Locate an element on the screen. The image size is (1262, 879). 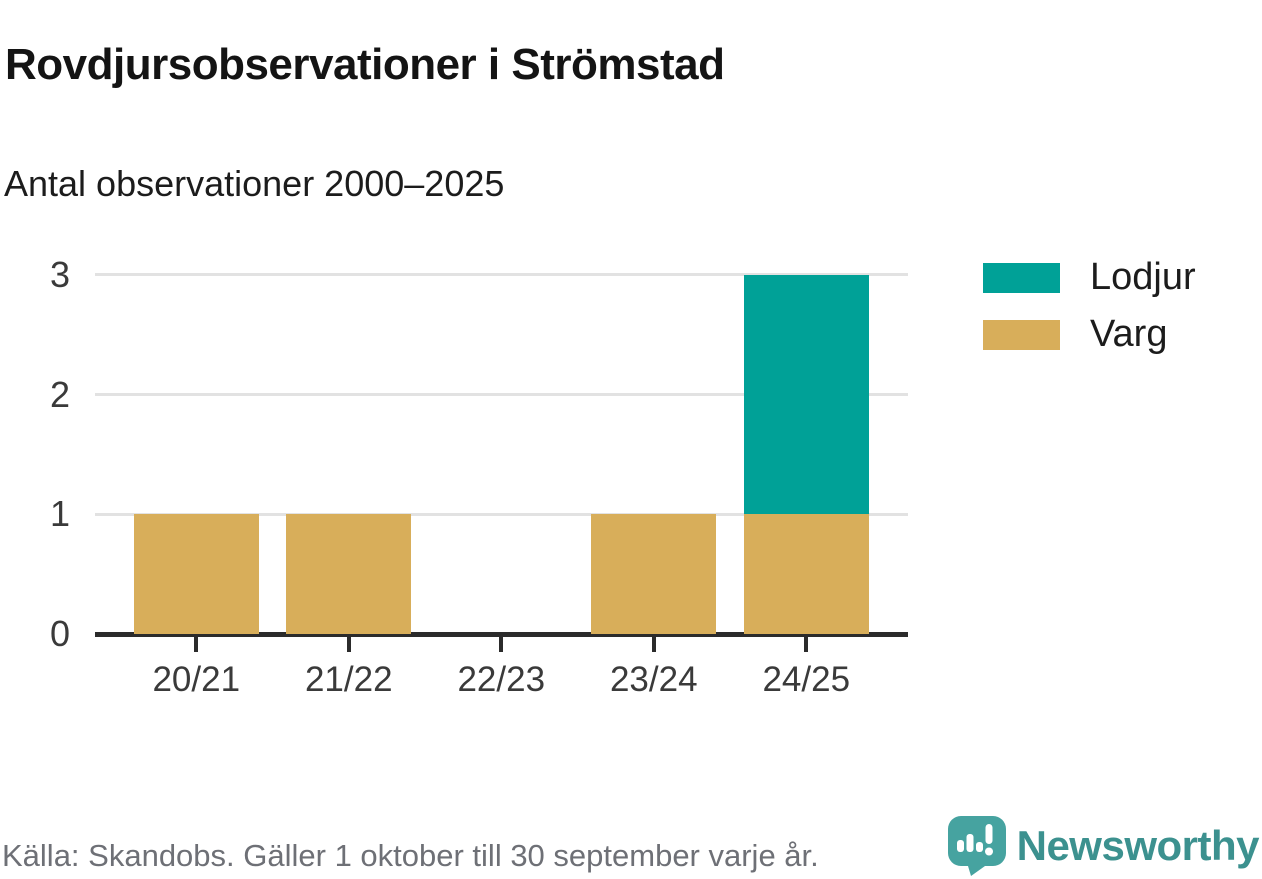
y-axis-tick-label: 3 is located at coordinates (59, 274).